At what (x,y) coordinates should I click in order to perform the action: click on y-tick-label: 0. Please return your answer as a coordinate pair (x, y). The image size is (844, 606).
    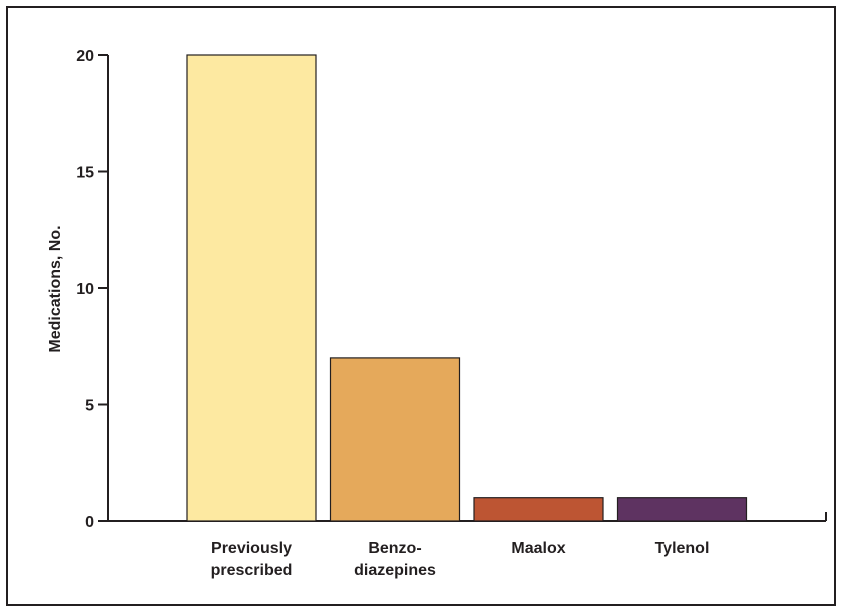
    Looking at the image, I should click on (89, 522).